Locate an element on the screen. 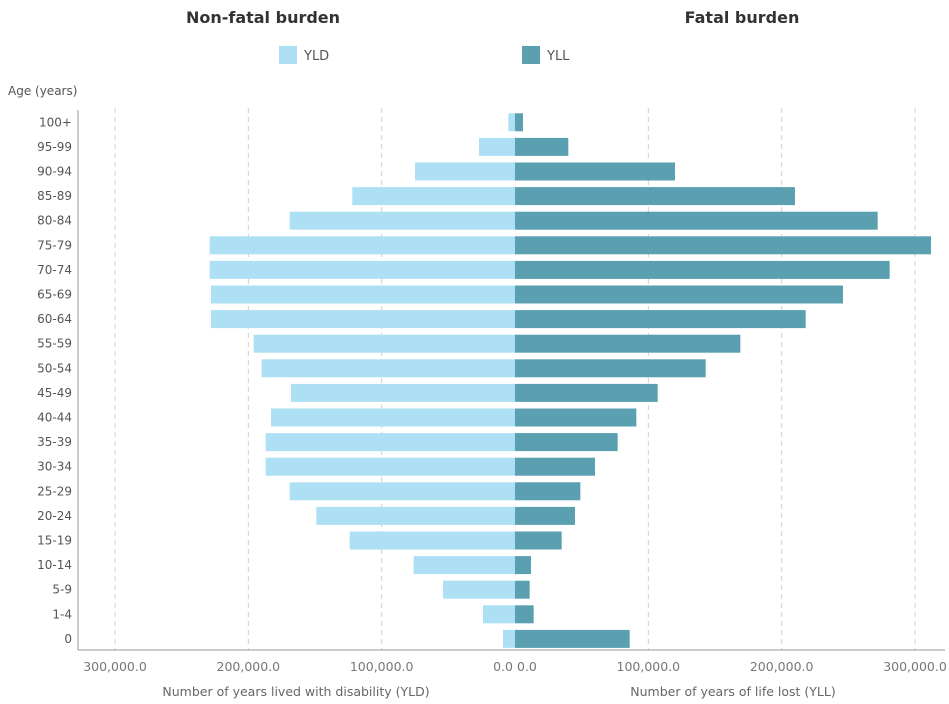 The height and width of the screenshot is (704, 949). legend: YLD YLL is located at coordinates (424, 55).